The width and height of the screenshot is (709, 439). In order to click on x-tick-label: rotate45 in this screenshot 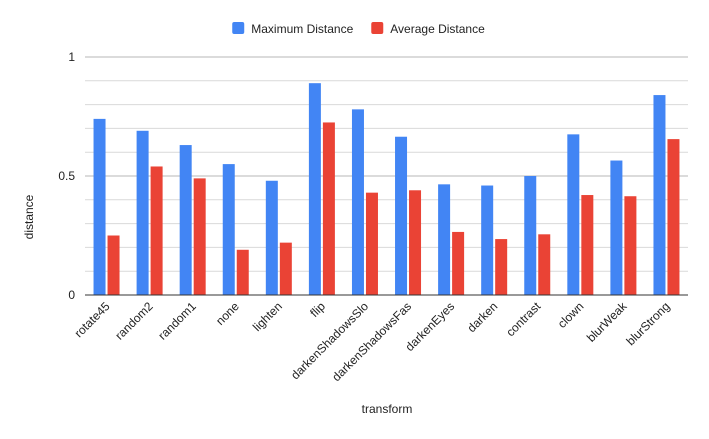, I will do `click(92, 319)`.